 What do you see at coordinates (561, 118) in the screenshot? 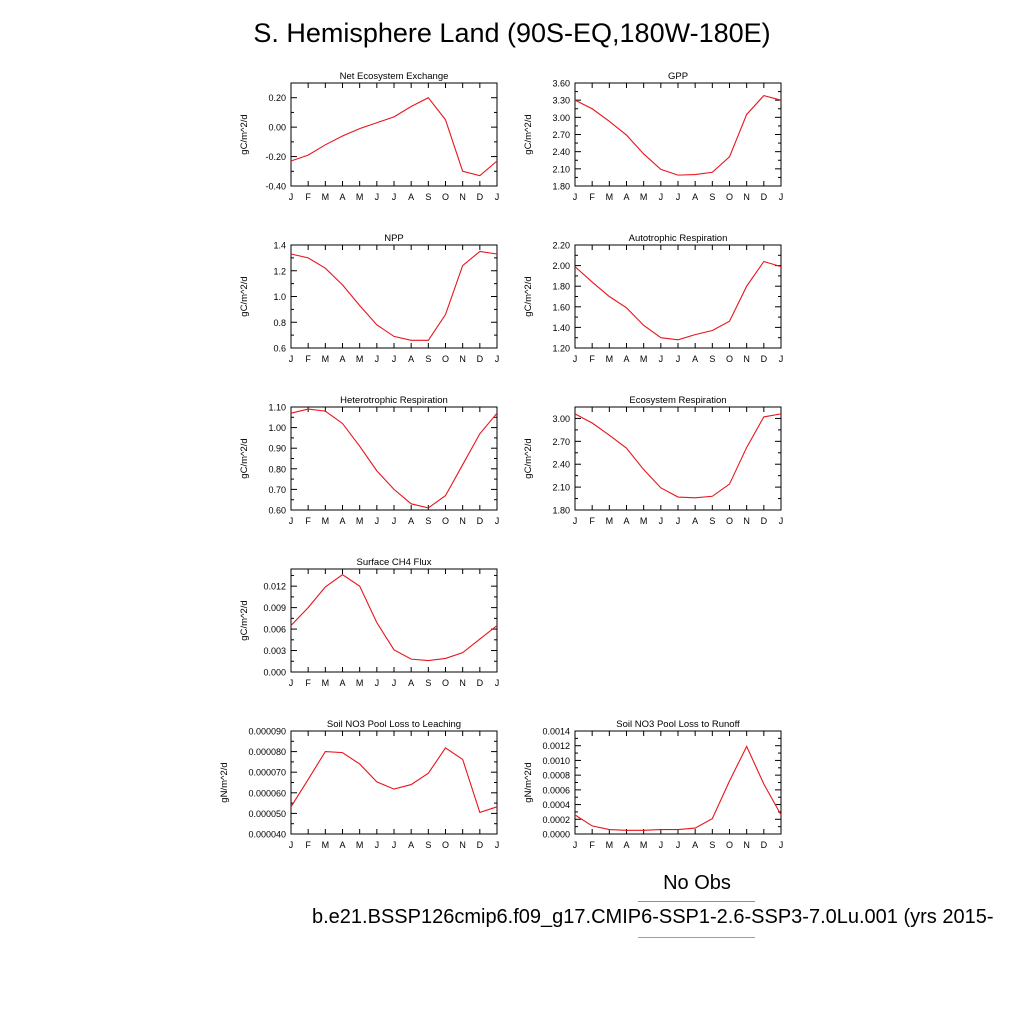
I see `y-tick-label: 3.00` at bounding box center [561, 118].